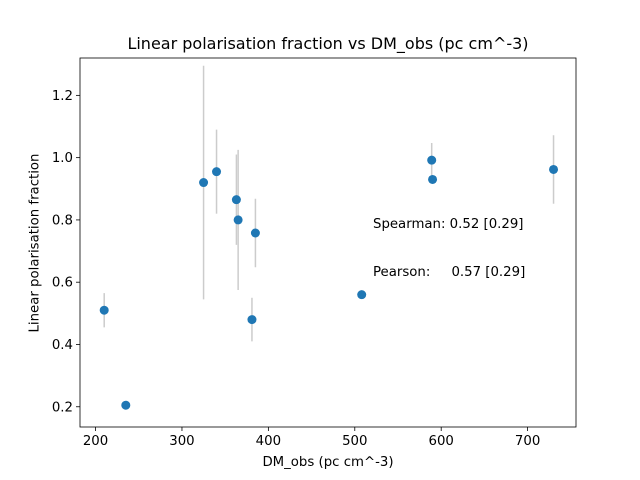 The width and height of the screenshot is (640, 480). I want to click on y-tick-label: 1.2, so click(62, 96).